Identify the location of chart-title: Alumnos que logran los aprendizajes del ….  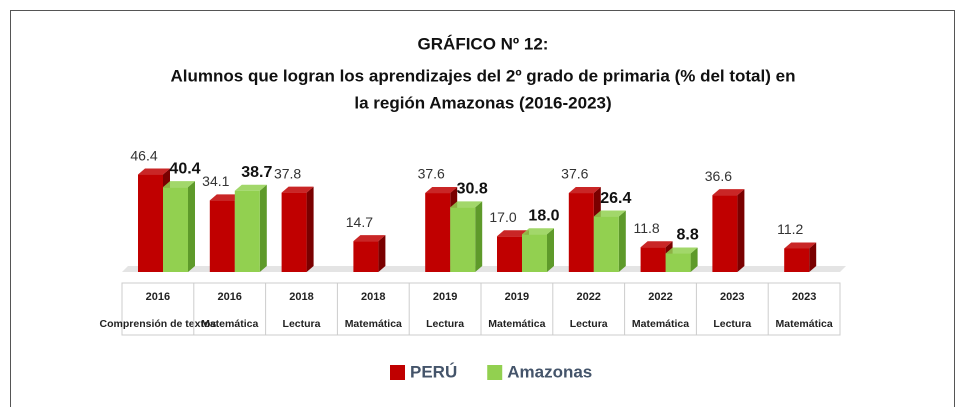
(483, 75).